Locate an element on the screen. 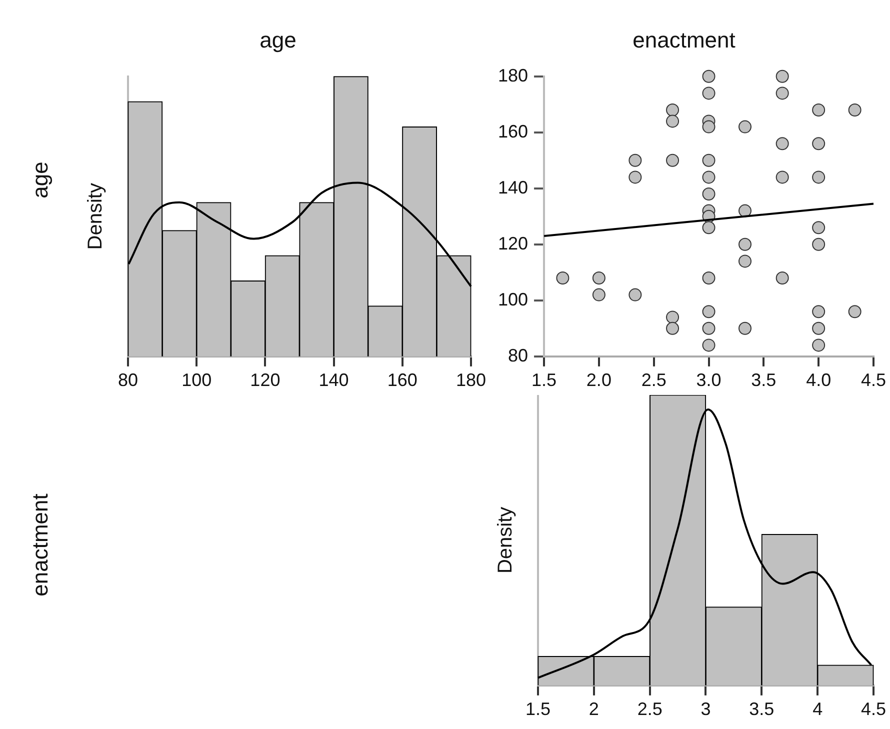  chart-title: enactment is located at coordinates (684, 39).